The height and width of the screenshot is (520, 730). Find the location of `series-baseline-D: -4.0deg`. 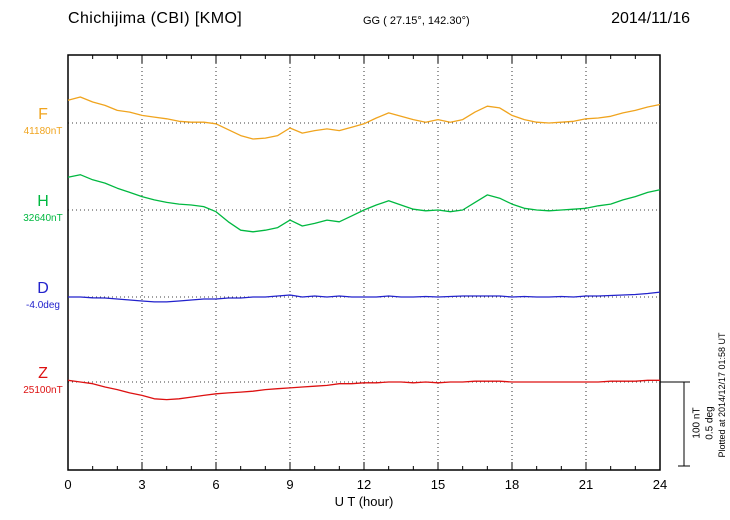

series-baseline-D: -4.0deg is located at coordinates (43, 306).